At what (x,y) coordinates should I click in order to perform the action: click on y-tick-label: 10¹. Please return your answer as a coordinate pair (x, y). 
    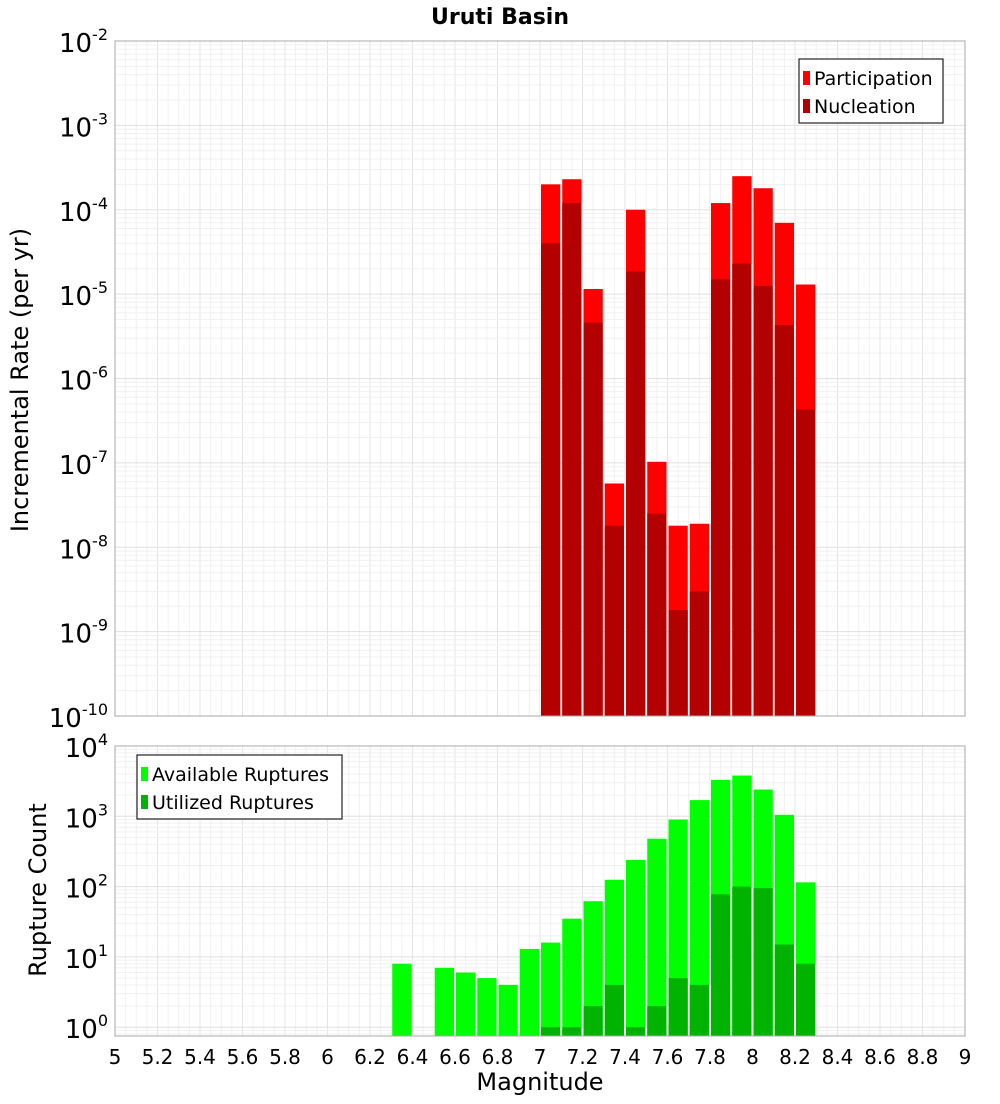
    Looking at the image, I should click on (86, 958).